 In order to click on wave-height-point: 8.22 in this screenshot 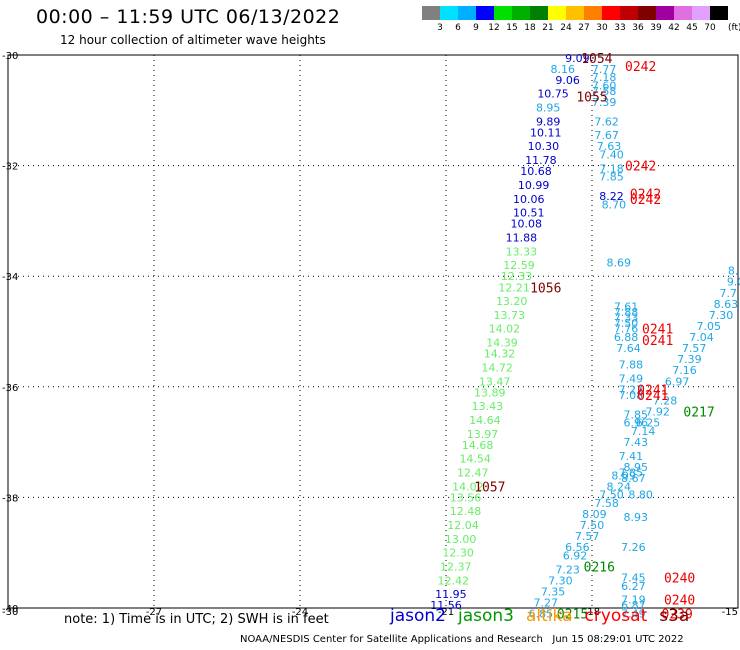, I will do `click(611, 196)`.